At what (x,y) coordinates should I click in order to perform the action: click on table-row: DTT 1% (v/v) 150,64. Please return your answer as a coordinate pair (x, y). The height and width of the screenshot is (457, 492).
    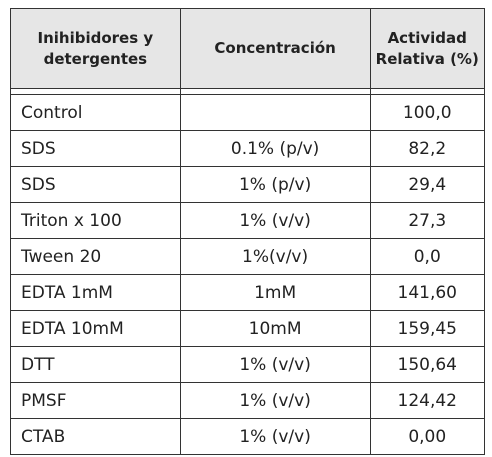
    Looking at the image, I should click on (247, 364).